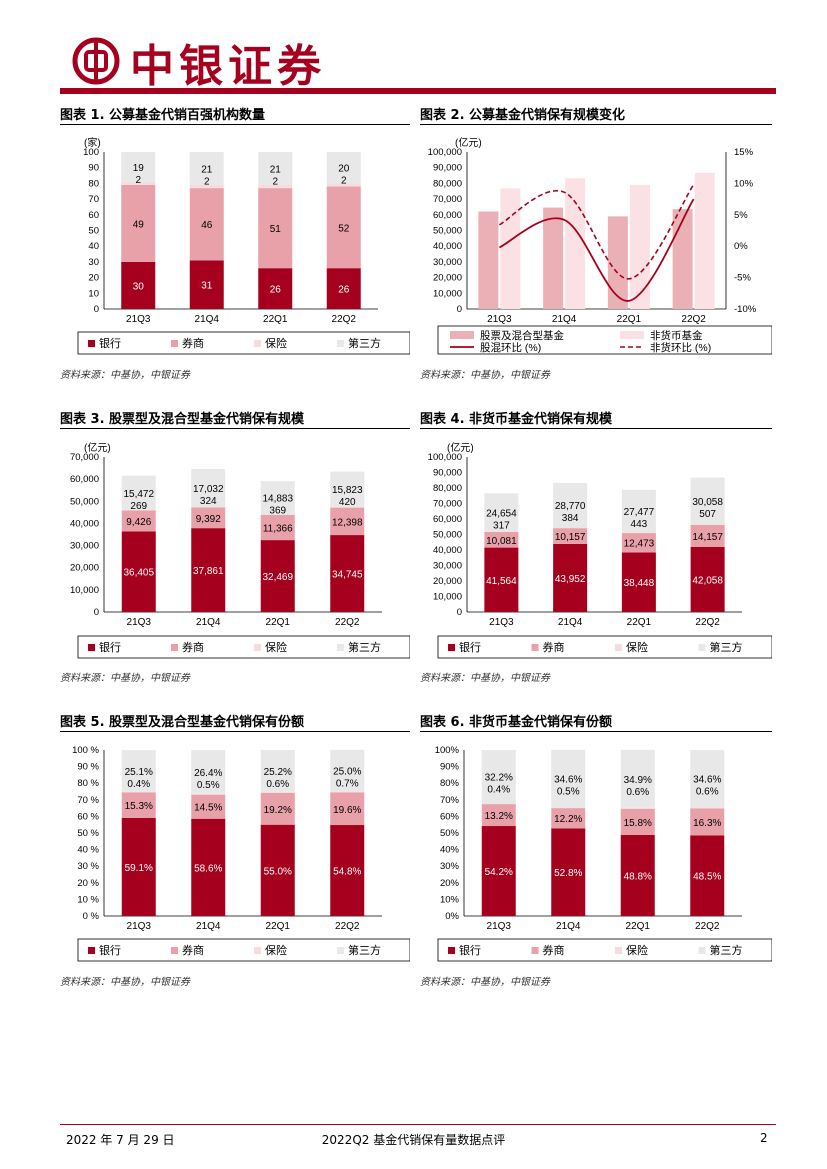 This screenshot has height=1169, width=827. I want to click on title-rule, so click(235, 428).